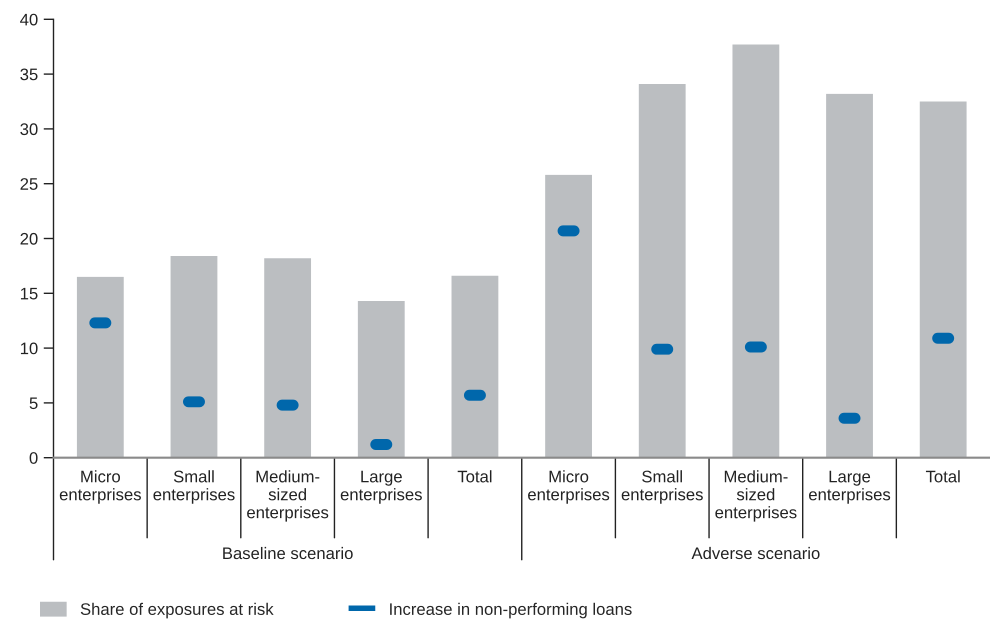  Describe the element at coordinates (511, 610) in the screenshot. I see `legend-label: Increase in non-performing loans` at that location.